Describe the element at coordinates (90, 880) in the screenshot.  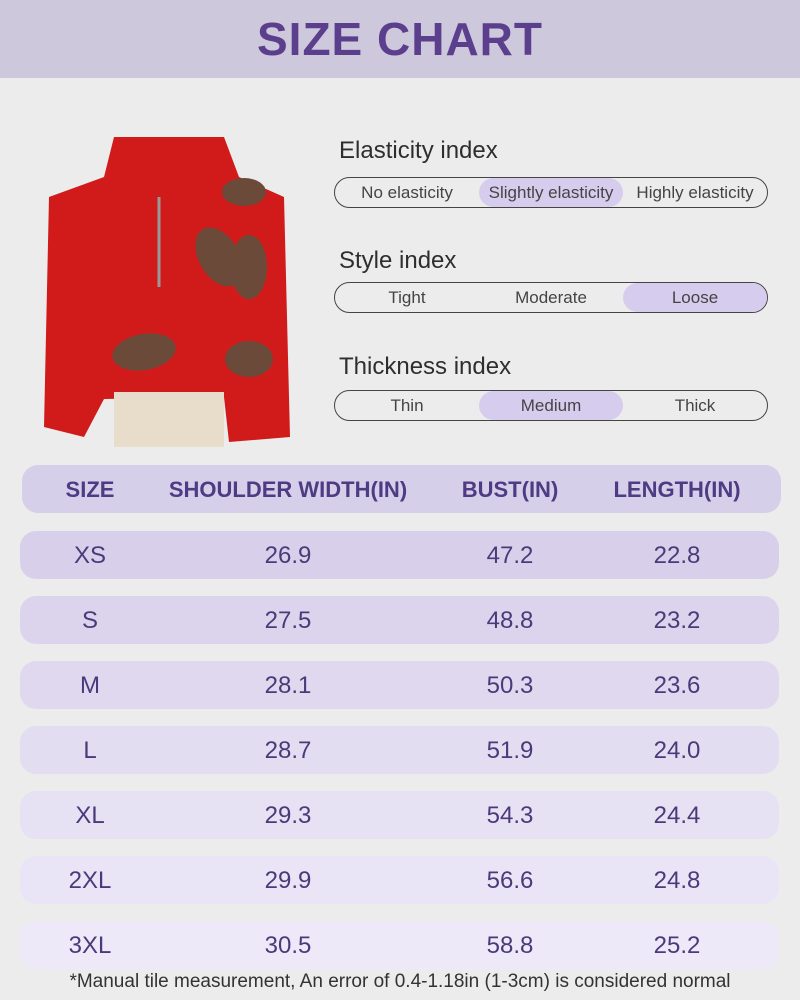
I see `table-cell: 2XL` at that location.